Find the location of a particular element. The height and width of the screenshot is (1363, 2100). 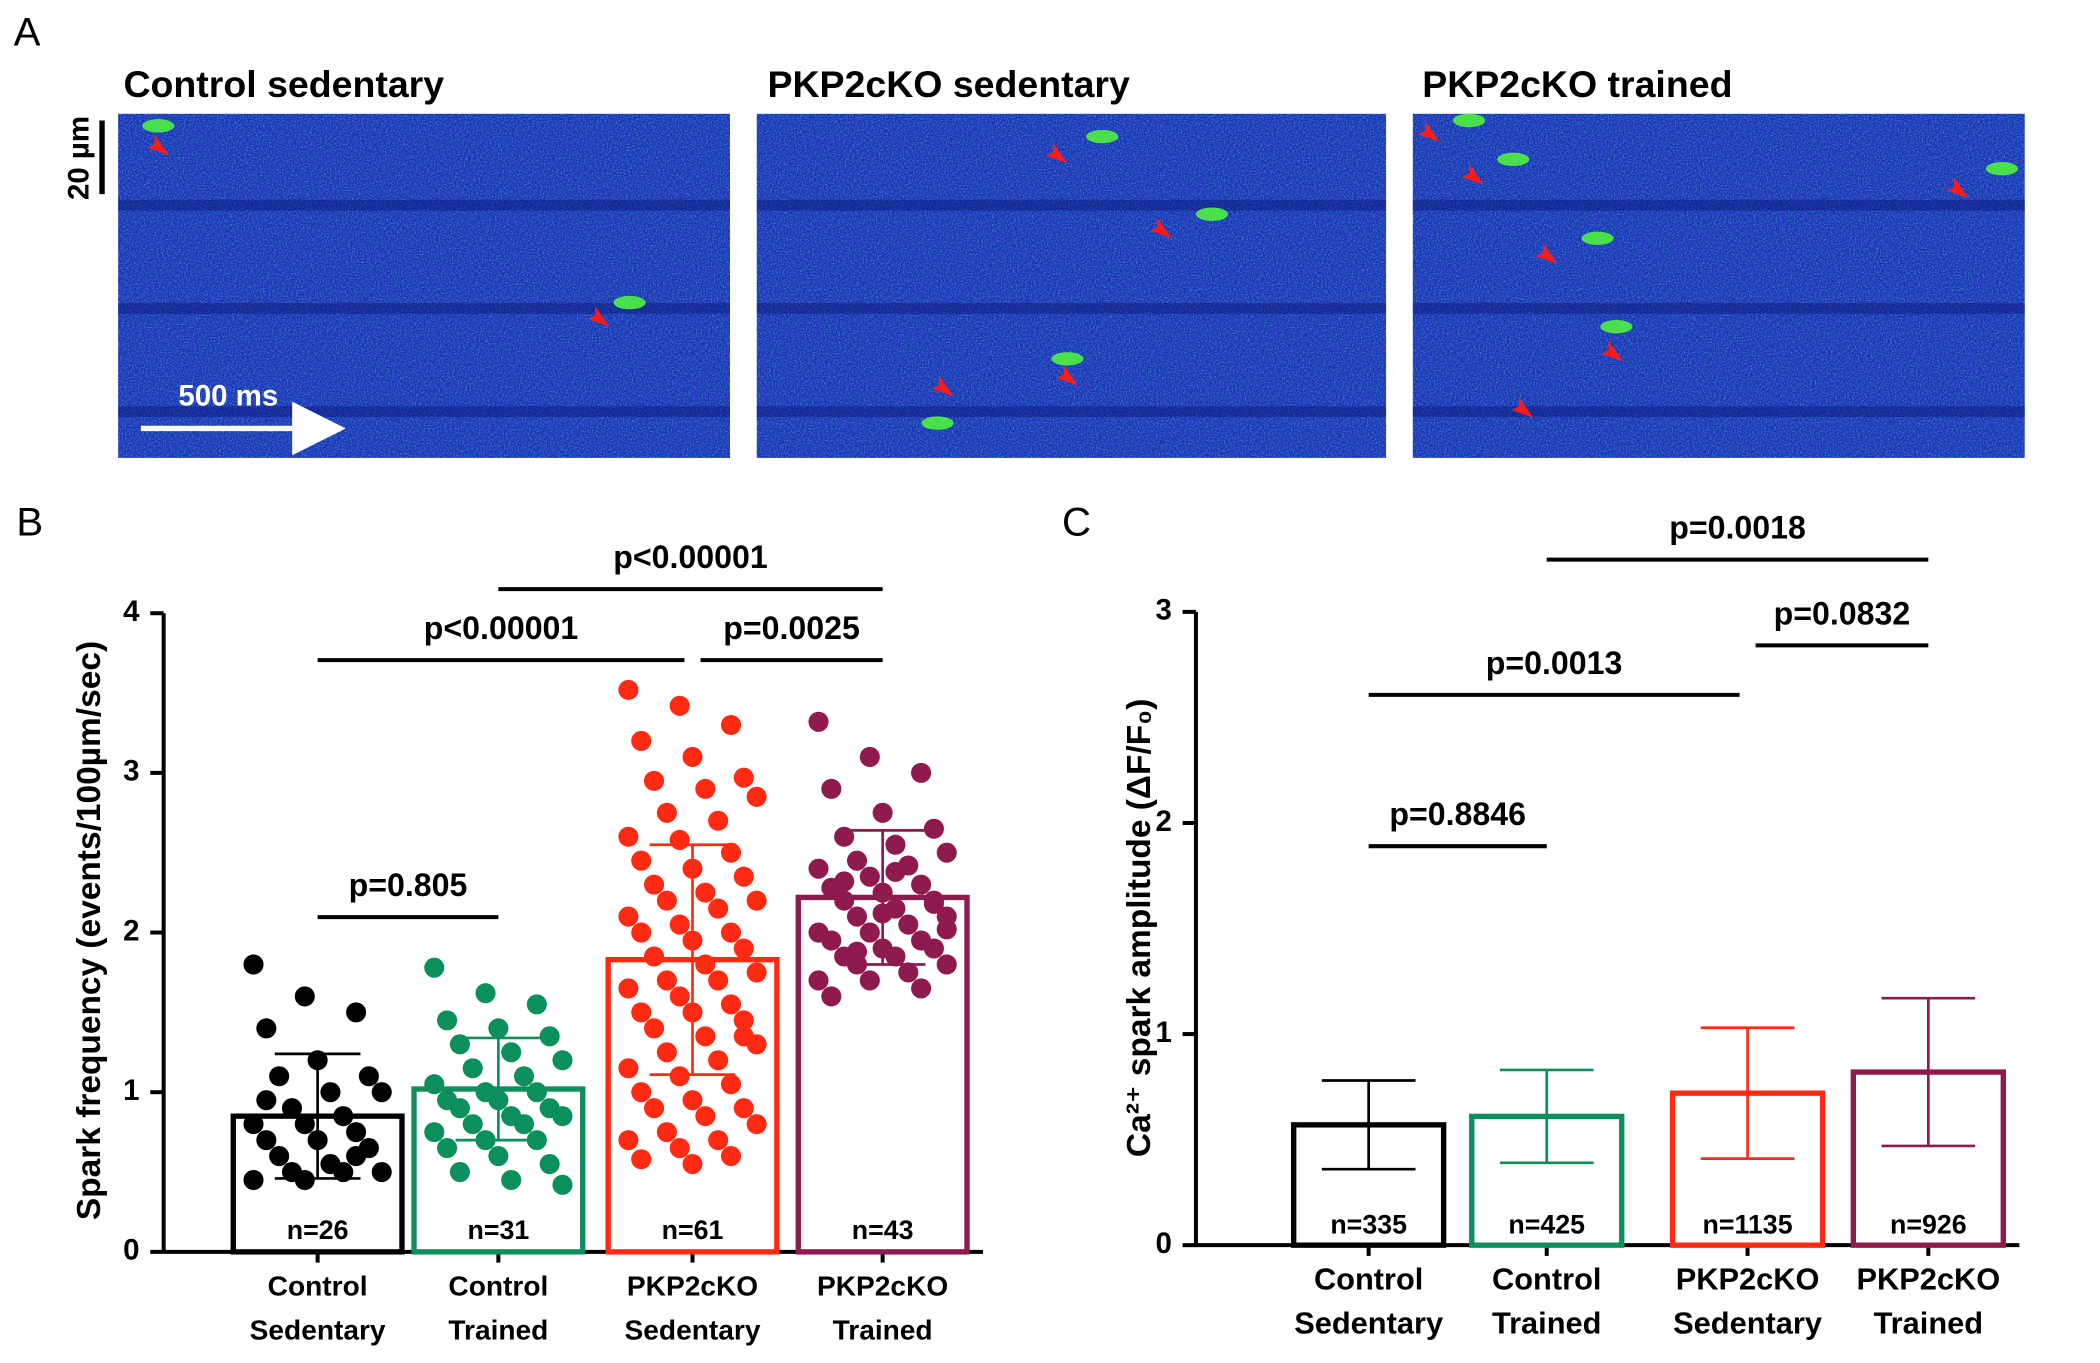

y-tick-label: 2 is located at coordinates (1163, 821).